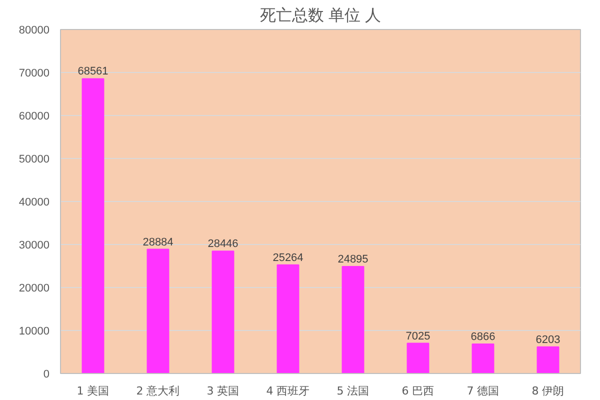 This screenshot has height=400, width=600. What do you see at coordinates (223, 391) in the screenshot?
I see `x-tick-label: 3 英国` at bounding box center [223, 391].